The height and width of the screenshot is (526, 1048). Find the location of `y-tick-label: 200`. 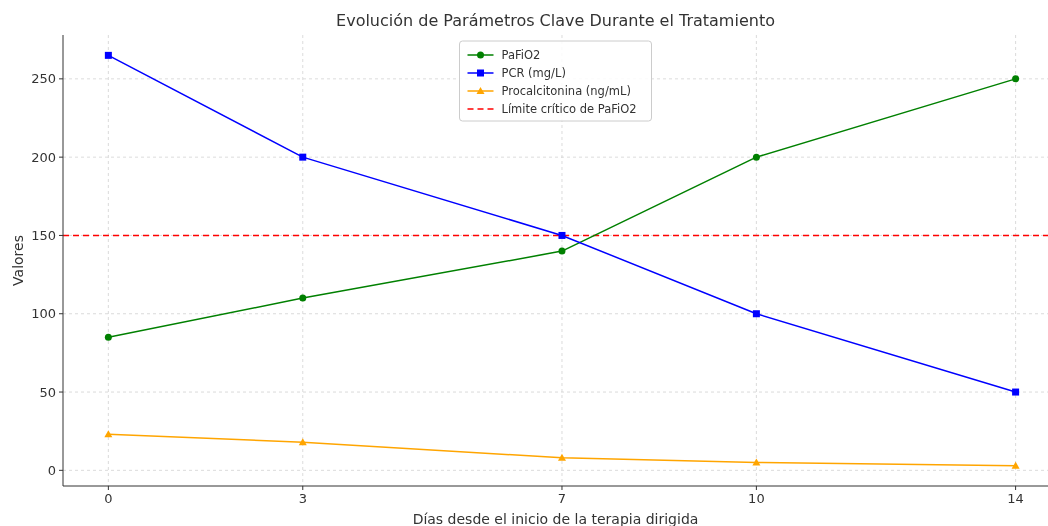

y-tick-label: 200 is located at coordinates (43, 157).